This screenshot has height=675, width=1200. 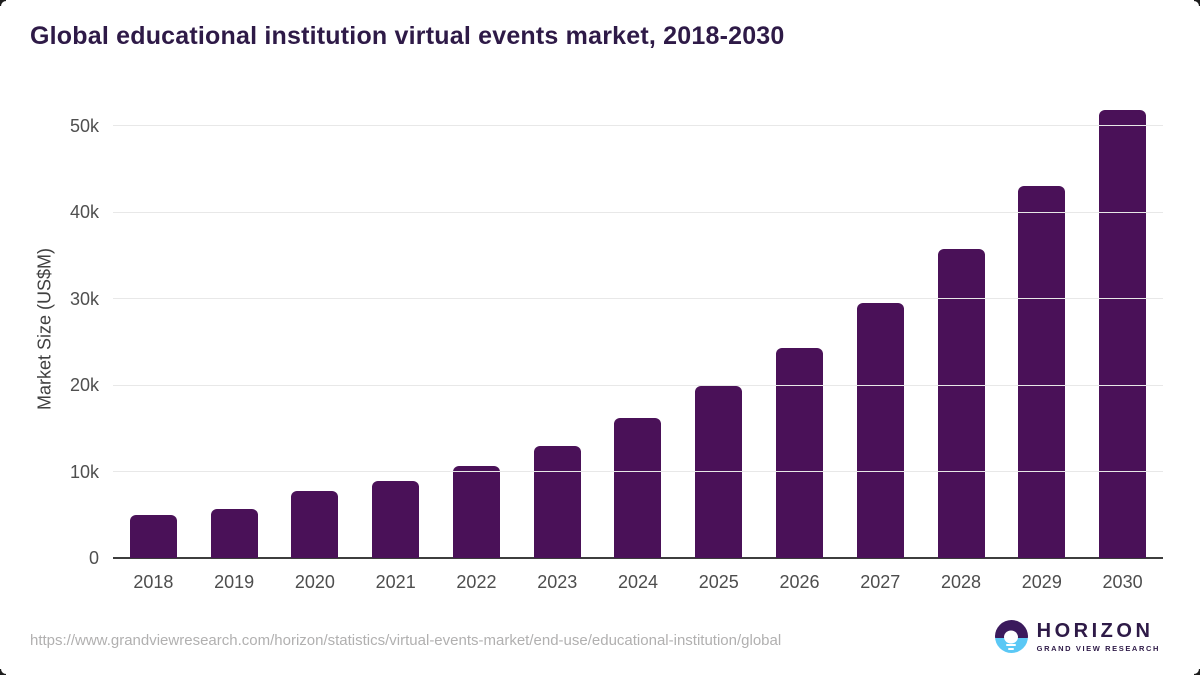 I want to click on x-tick-label: 2028, so click(x=961, y=582).